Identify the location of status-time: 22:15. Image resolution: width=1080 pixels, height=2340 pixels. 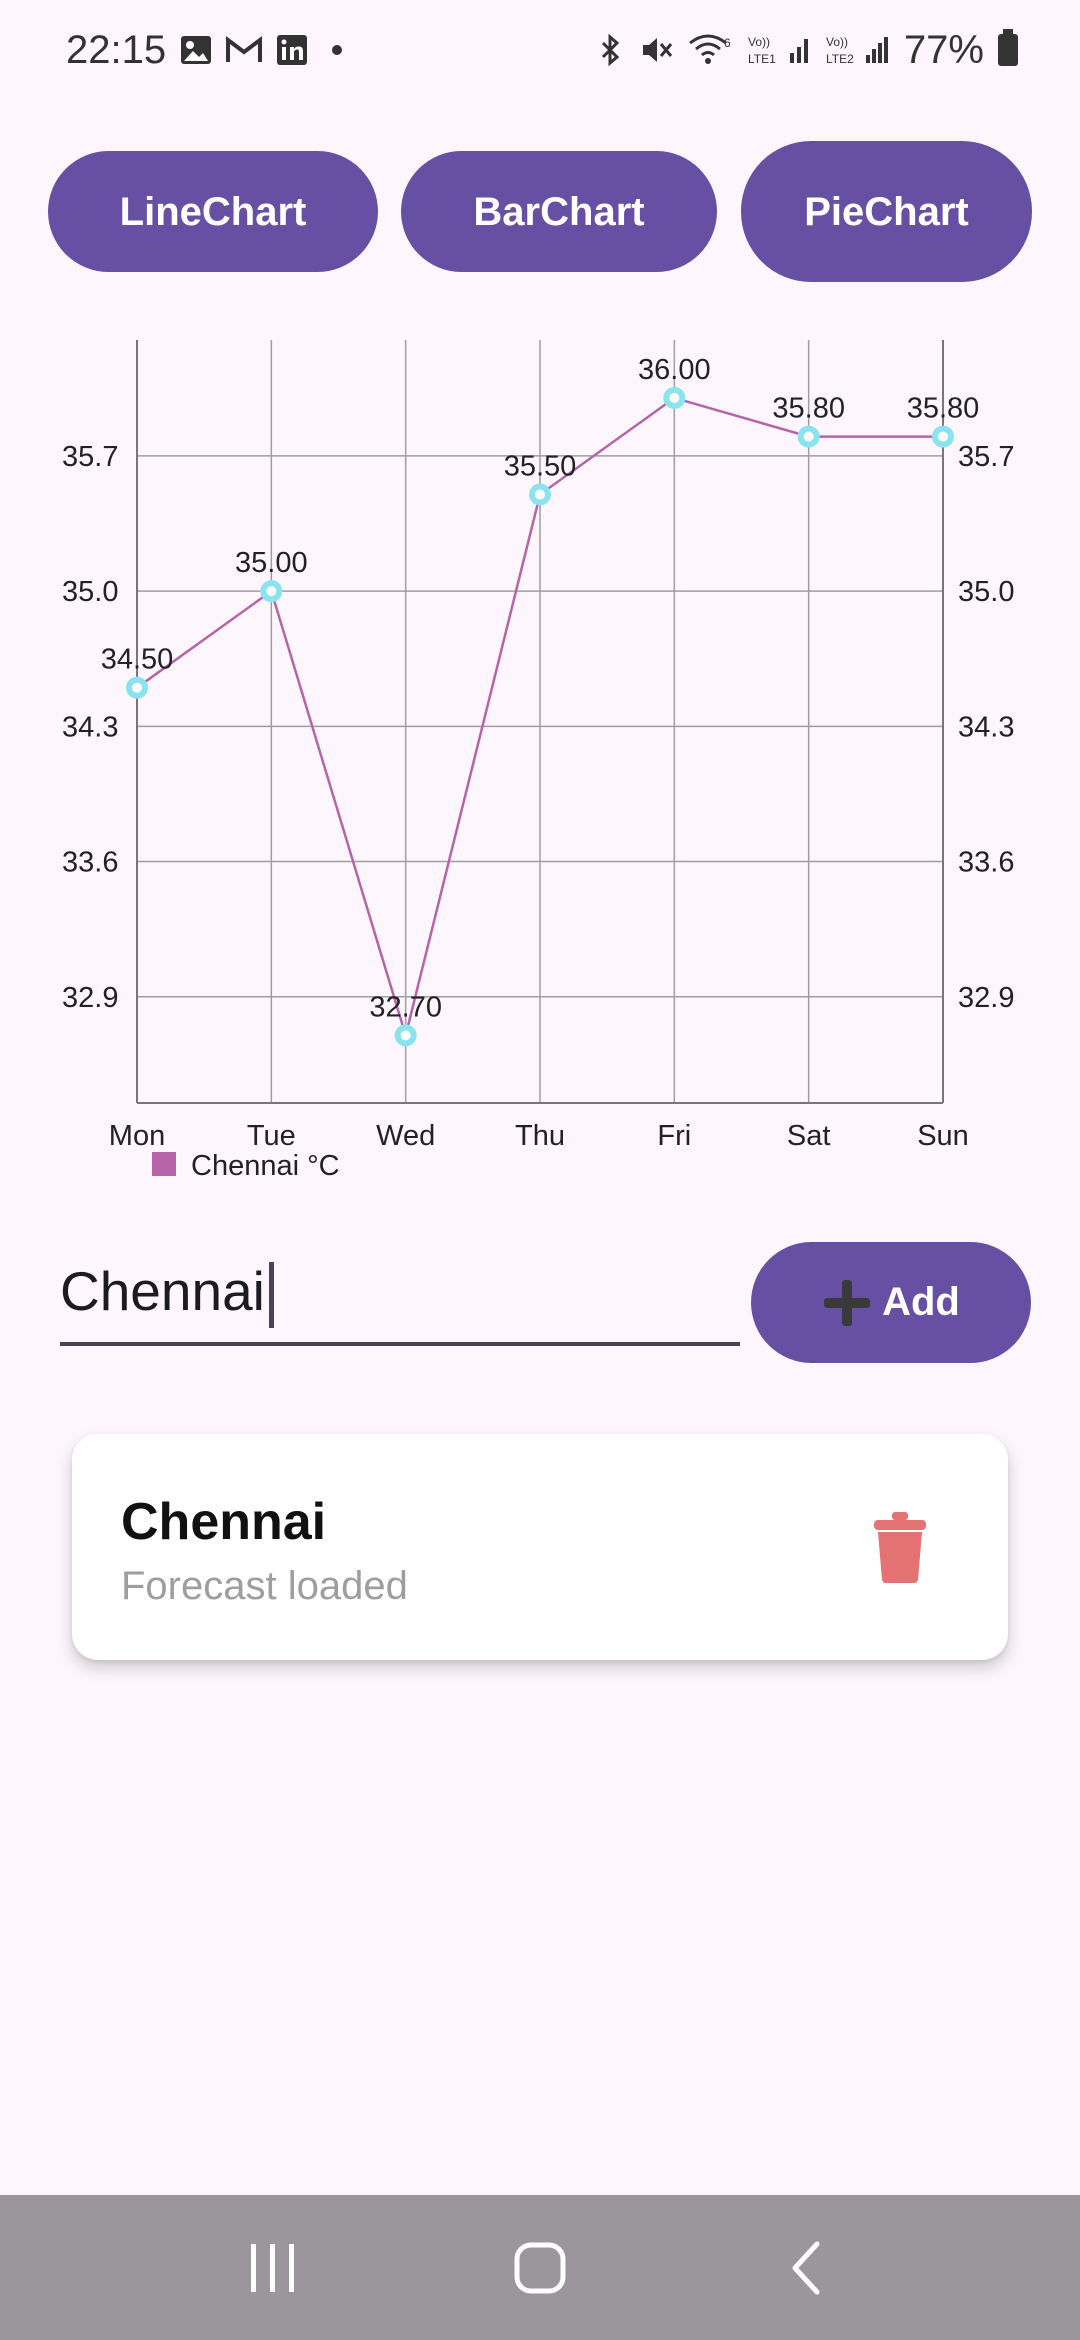
(116, 49).